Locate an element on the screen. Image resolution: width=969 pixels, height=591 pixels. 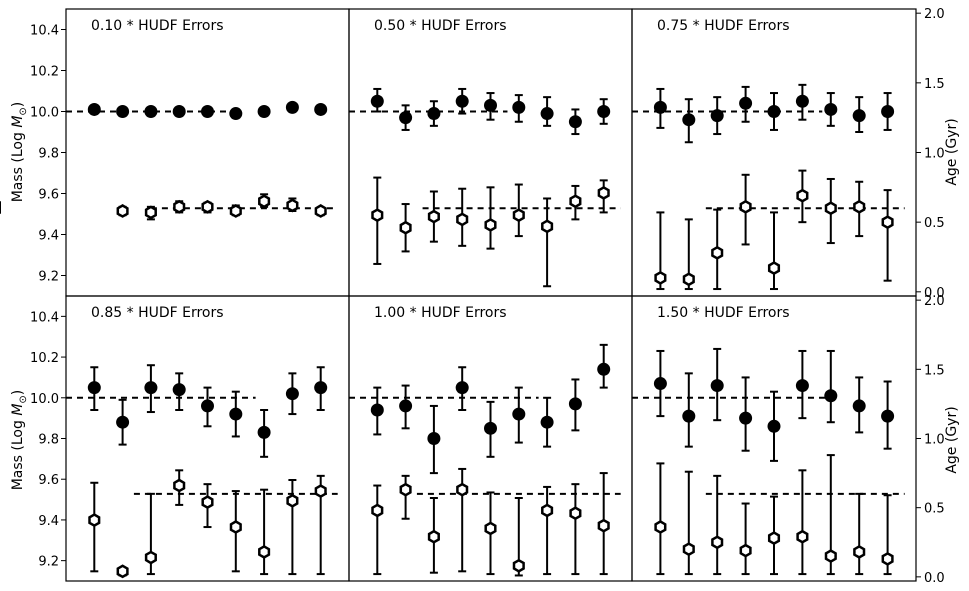
left-y-axis-title-main: Mass (Log is located at coordinates (18, 453).